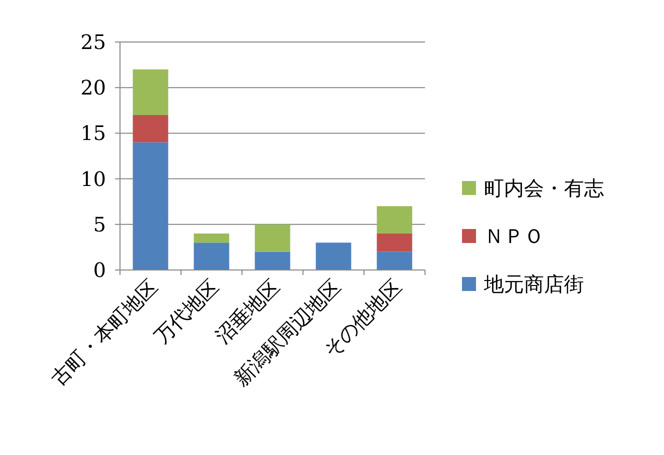  I want to click on y-tick-label: 0, so click(99, 270).